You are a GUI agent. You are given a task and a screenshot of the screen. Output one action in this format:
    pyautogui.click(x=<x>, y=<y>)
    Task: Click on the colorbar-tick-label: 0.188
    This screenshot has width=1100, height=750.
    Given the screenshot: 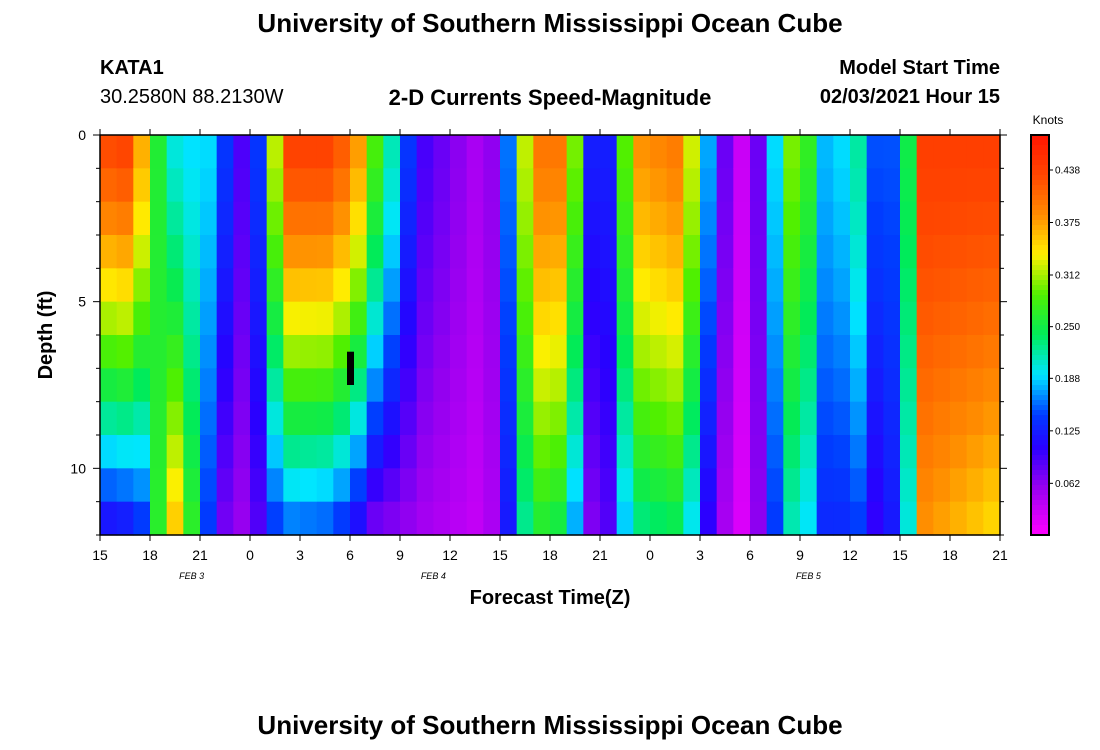 What is the action you would take?
    pyautogui.click(x=1067, y=379)
    